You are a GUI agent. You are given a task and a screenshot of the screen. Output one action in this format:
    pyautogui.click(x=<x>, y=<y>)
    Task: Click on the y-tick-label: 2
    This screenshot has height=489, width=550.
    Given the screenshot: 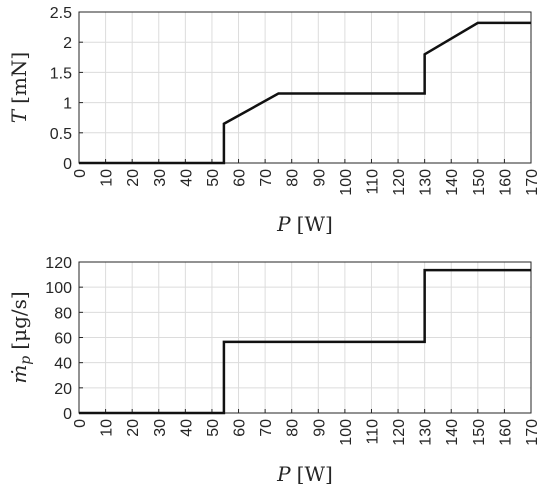 What is the action you would take?
    pyautogui.click(x=67, y=43)
    